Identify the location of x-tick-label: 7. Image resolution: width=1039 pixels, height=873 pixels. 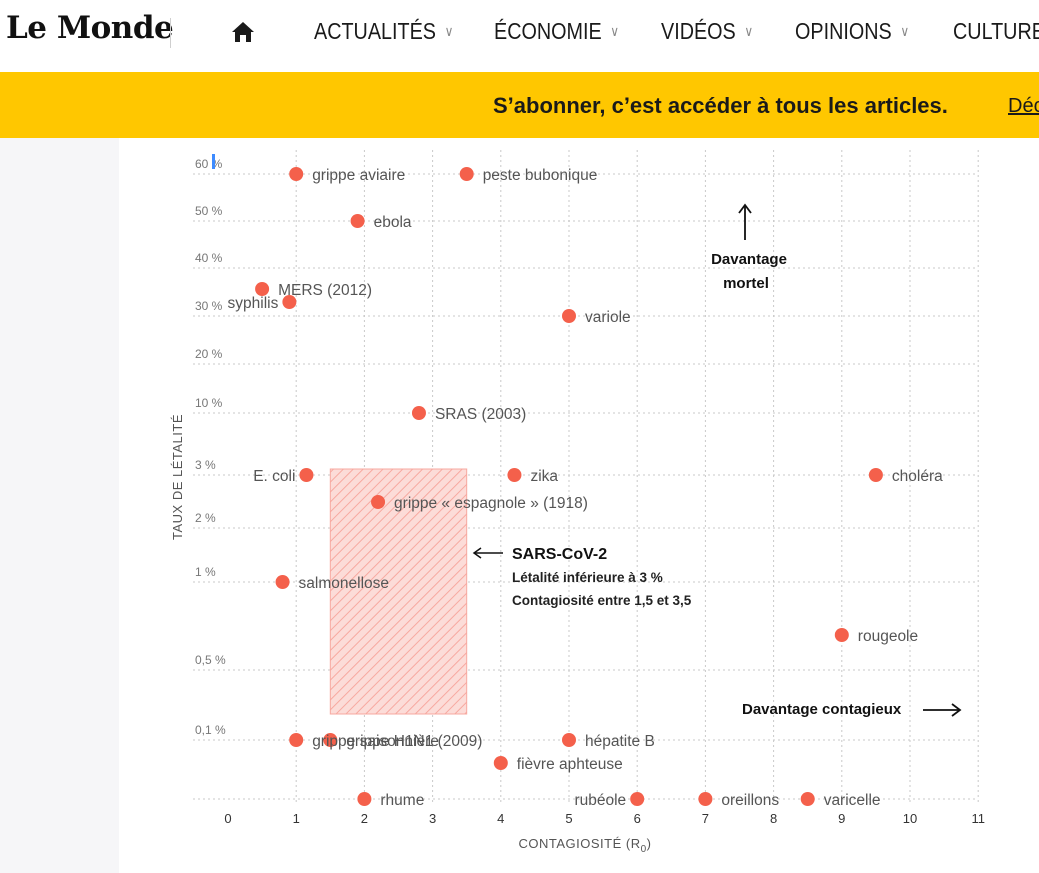
(705, 818).